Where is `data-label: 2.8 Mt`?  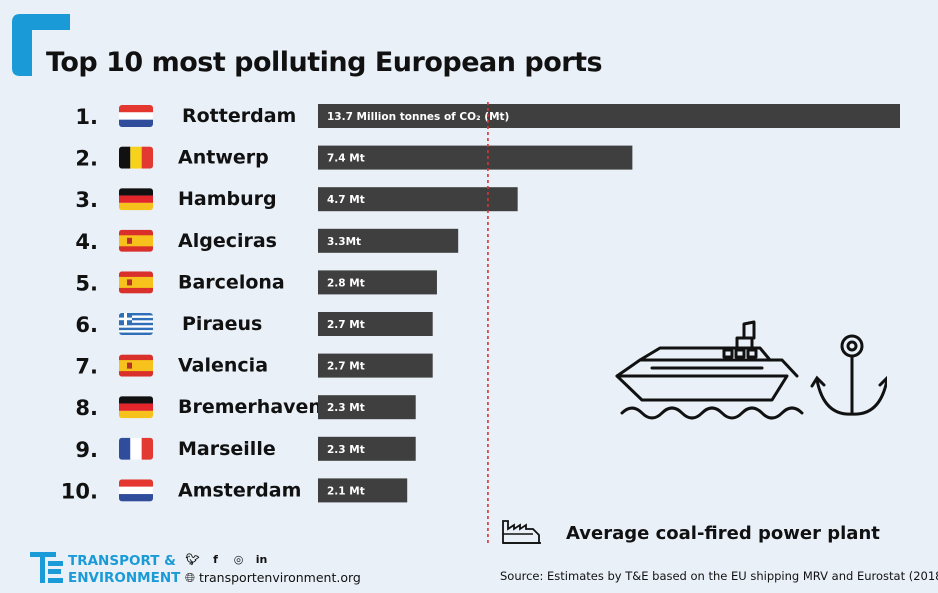 data-label: 2.8 Mt is located at coordinates (346, 283).